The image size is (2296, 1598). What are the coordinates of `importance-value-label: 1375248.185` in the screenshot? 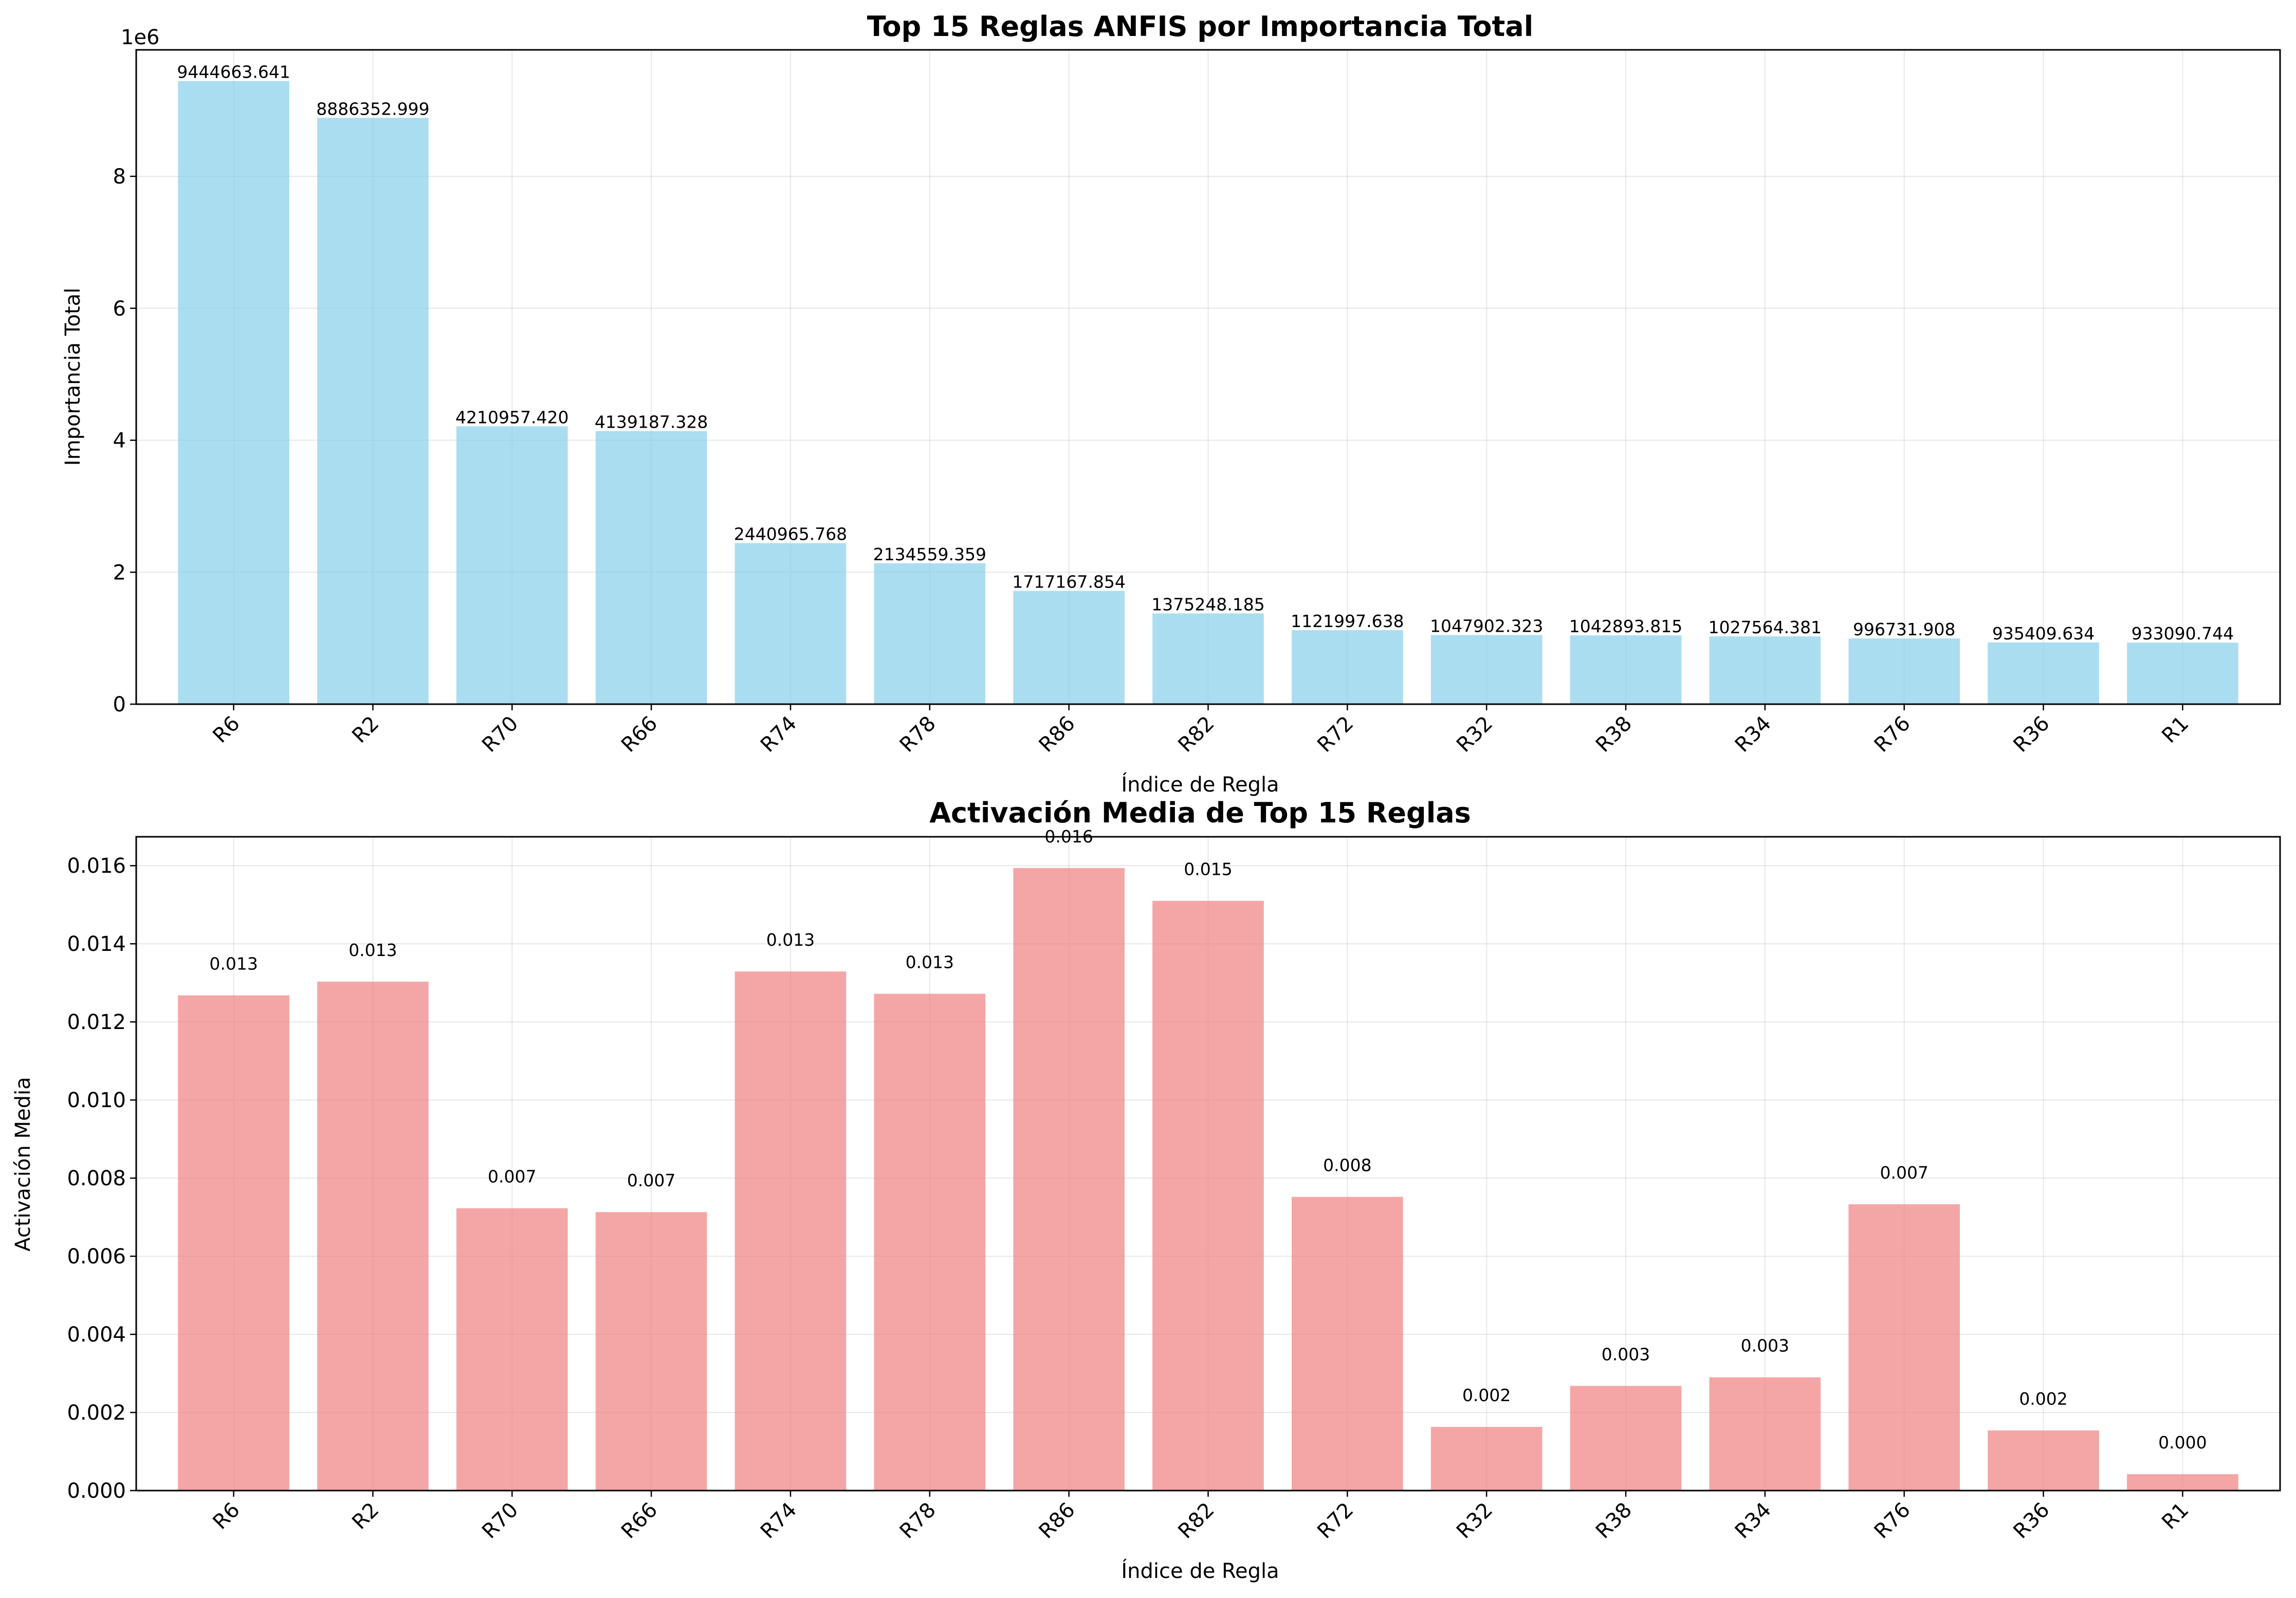 It's located at (1207, 604).